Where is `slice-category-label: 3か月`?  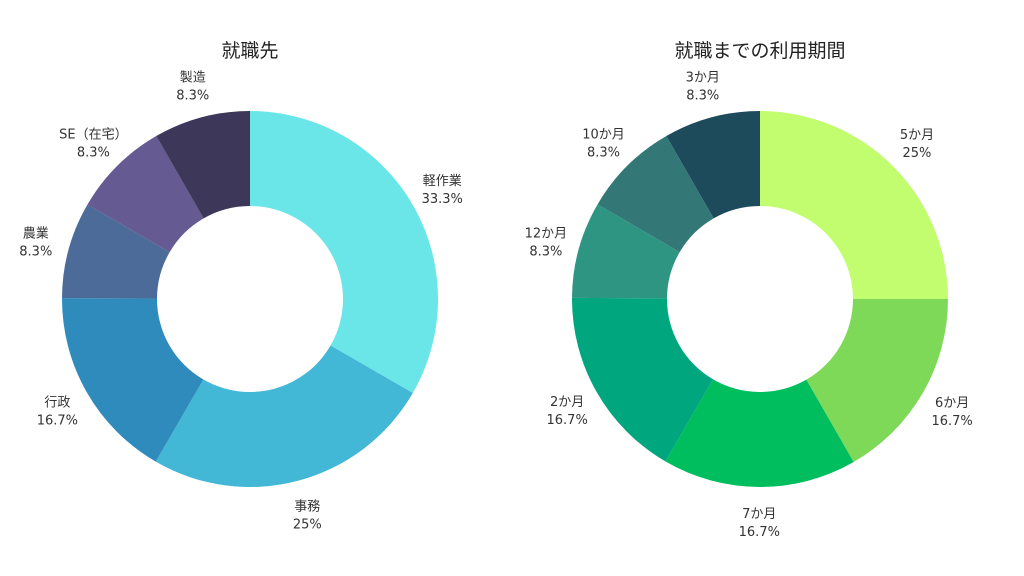 slice-category-label: 3か月 is located at coordinates (703, 78).